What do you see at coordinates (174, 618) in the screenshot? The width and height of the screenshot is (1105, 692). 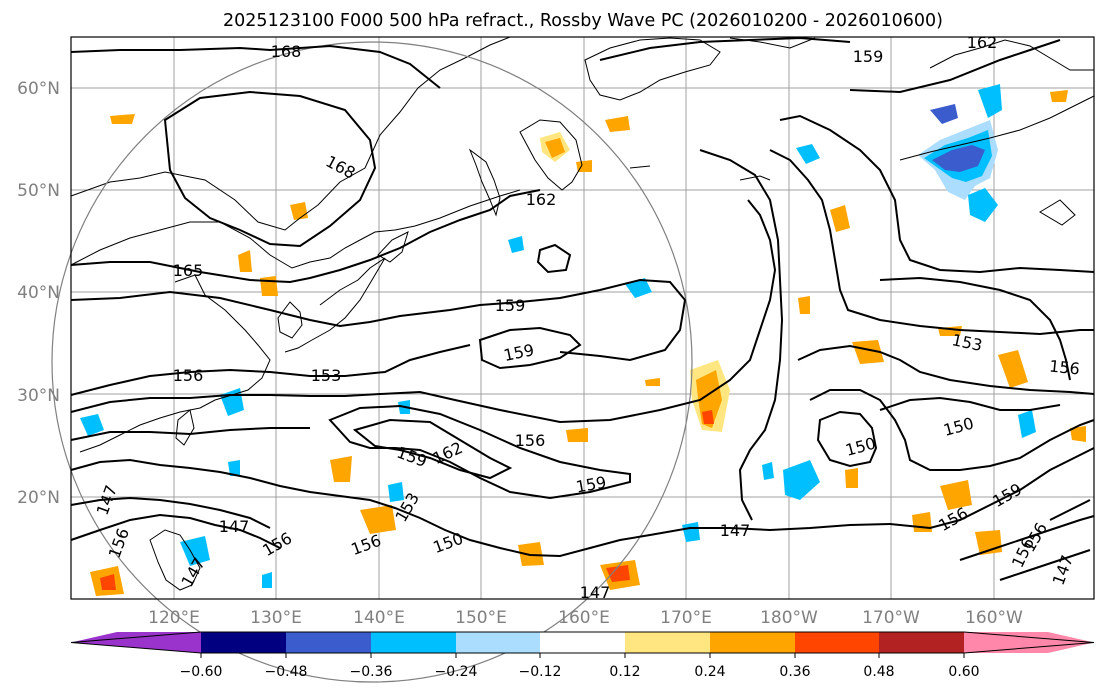 I see `lon-tick-label: 120°E` at bounding box center [174, 618].